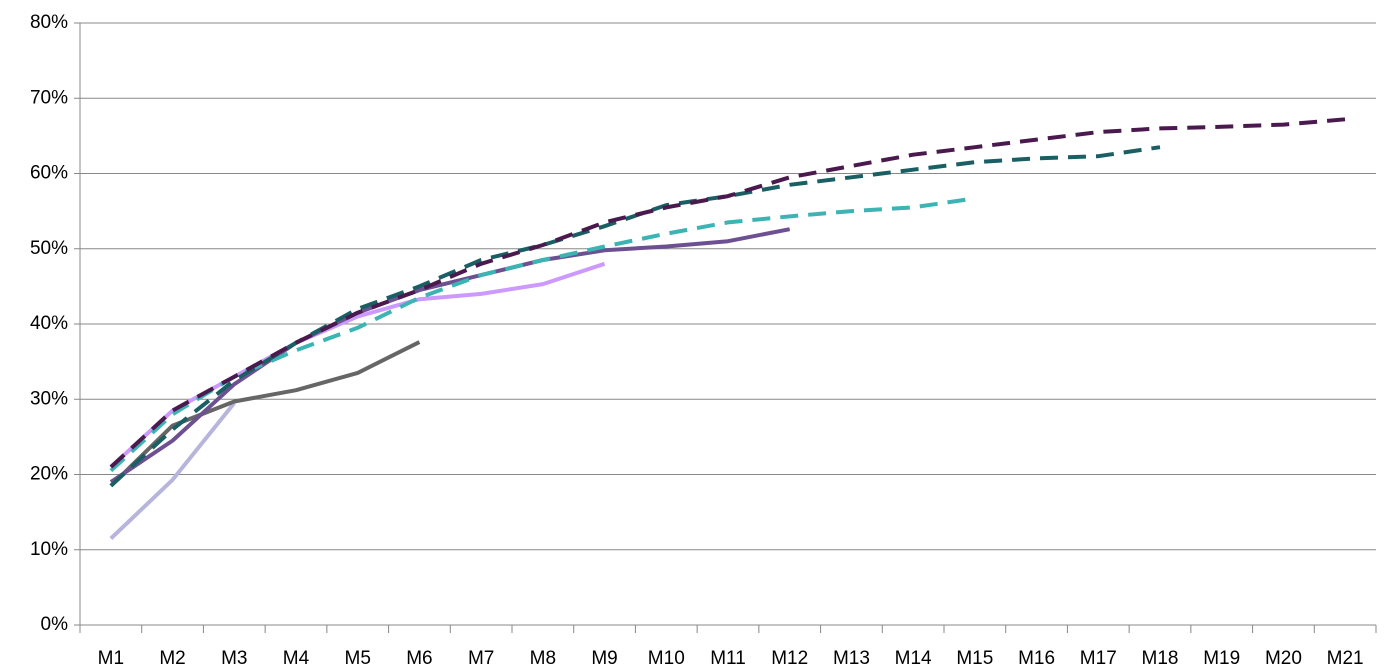  I want to click on y-tick-label: 0%, so click(55, 624).